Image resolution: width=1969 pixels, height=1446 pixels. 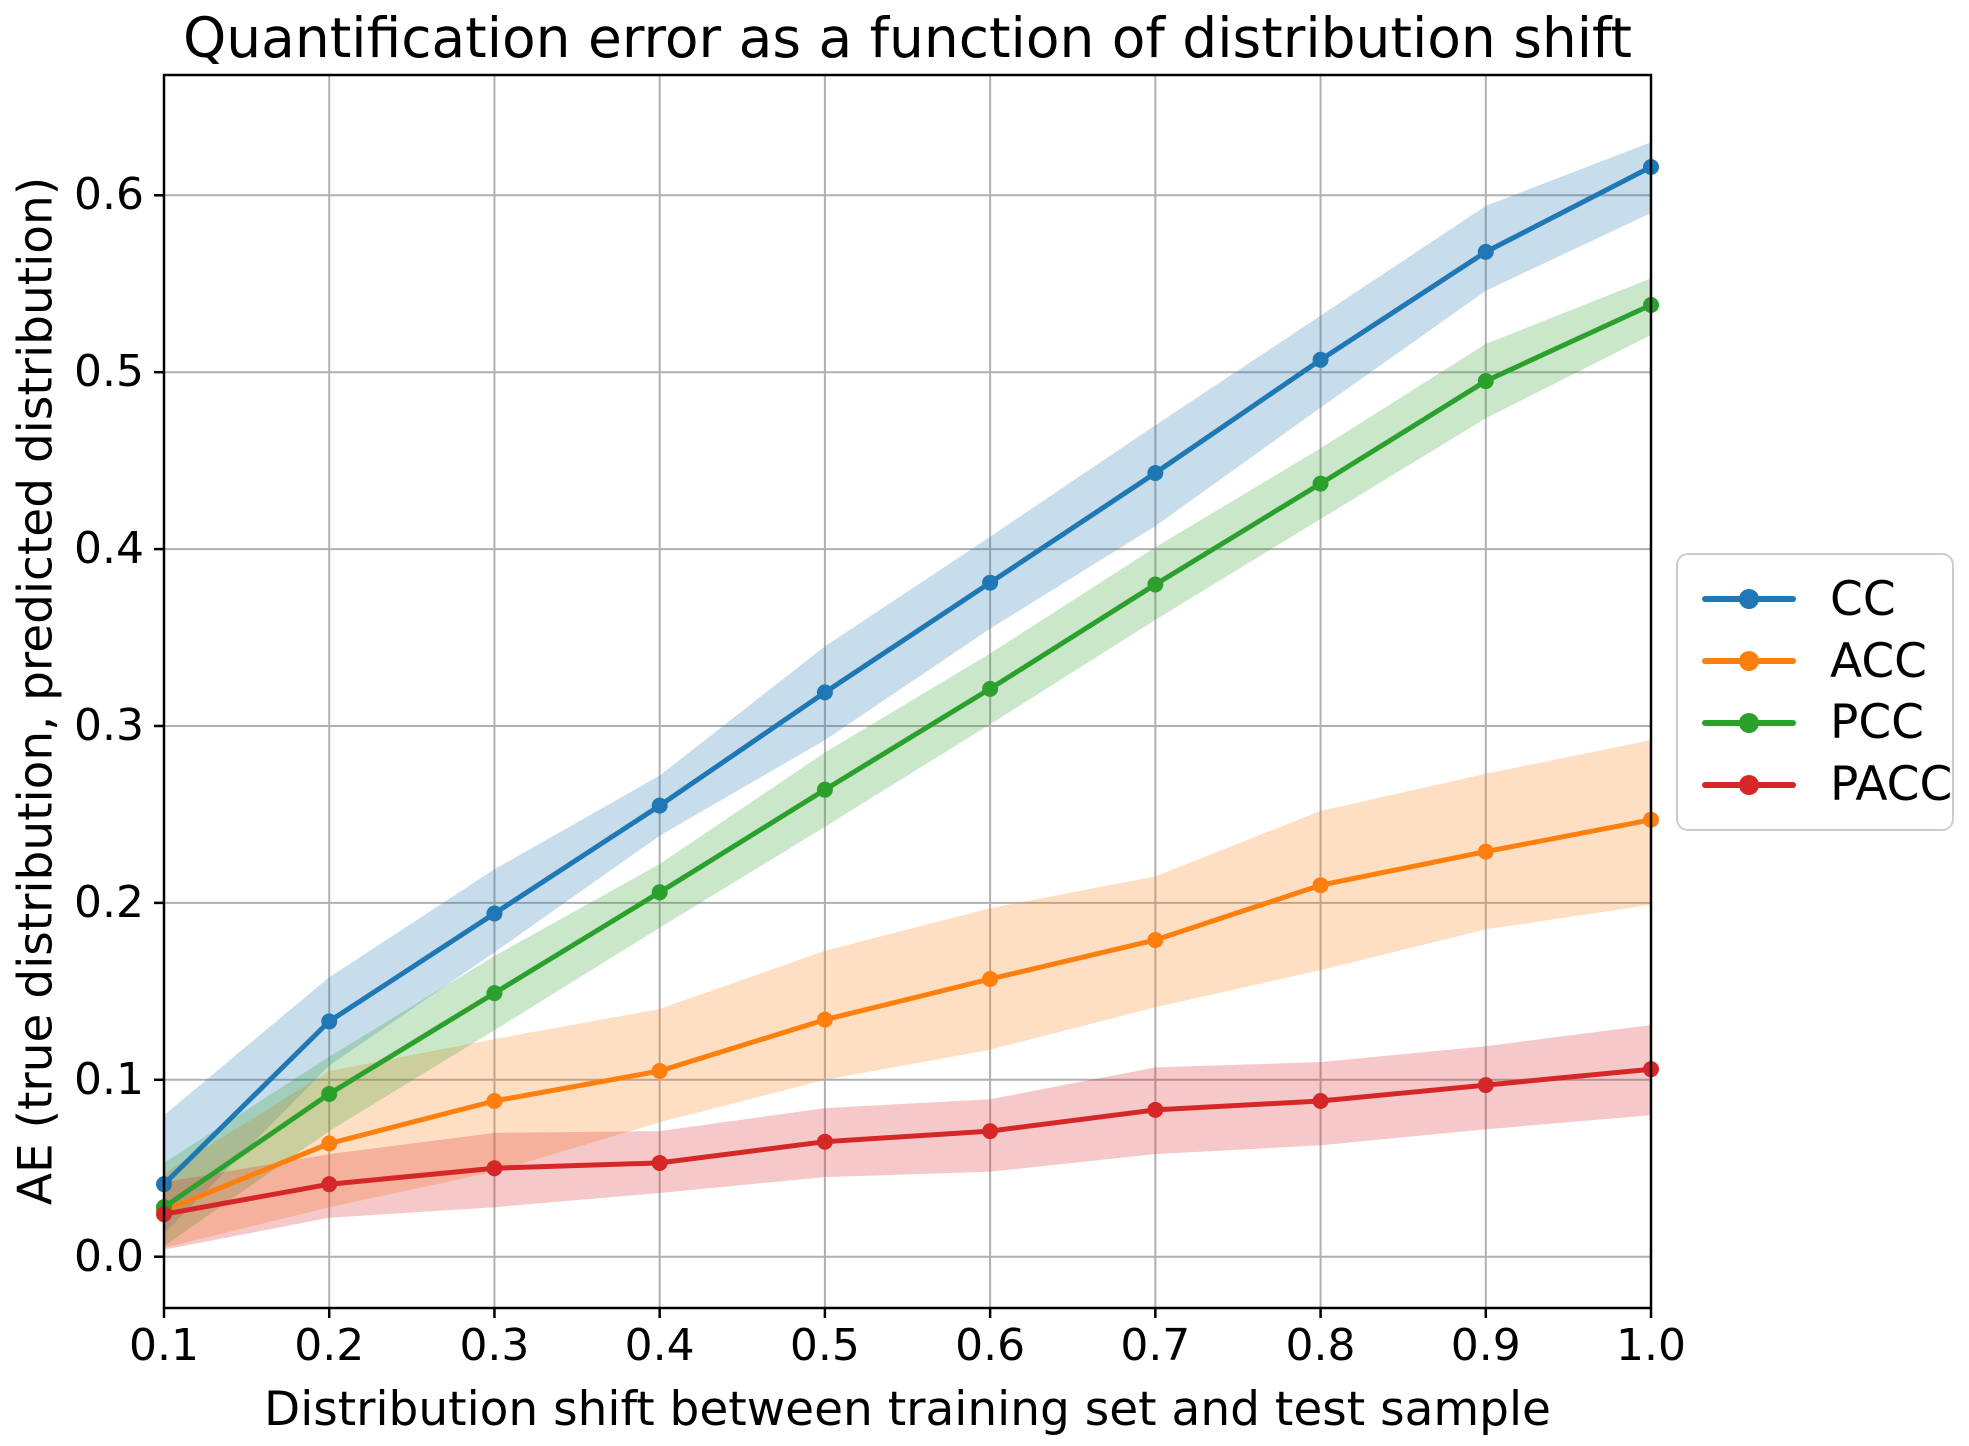 I want to click on x-tick-label: 0.3, so click(x=494, y=1345).